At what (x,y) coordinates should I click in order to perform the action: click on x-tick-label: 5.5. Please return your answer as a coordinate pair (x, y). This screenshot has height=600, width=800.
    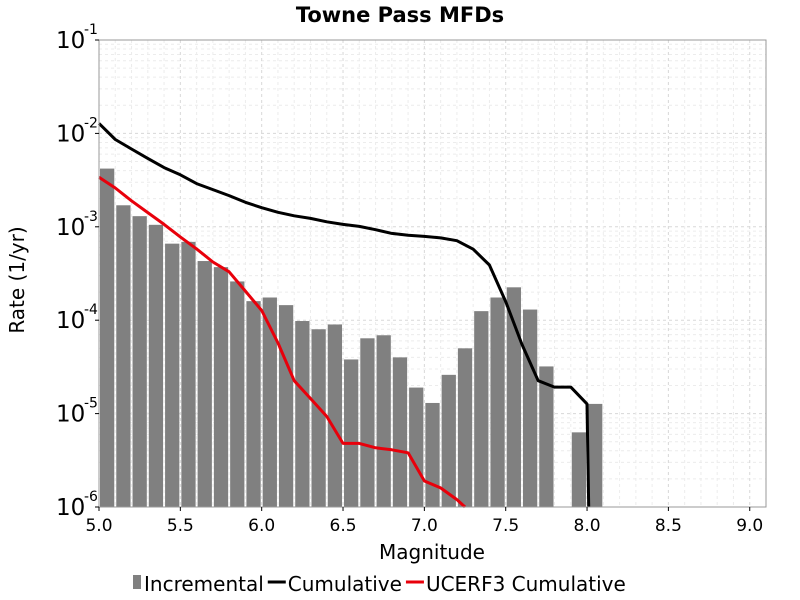
    Looking at the image, I should click on (180, 526).